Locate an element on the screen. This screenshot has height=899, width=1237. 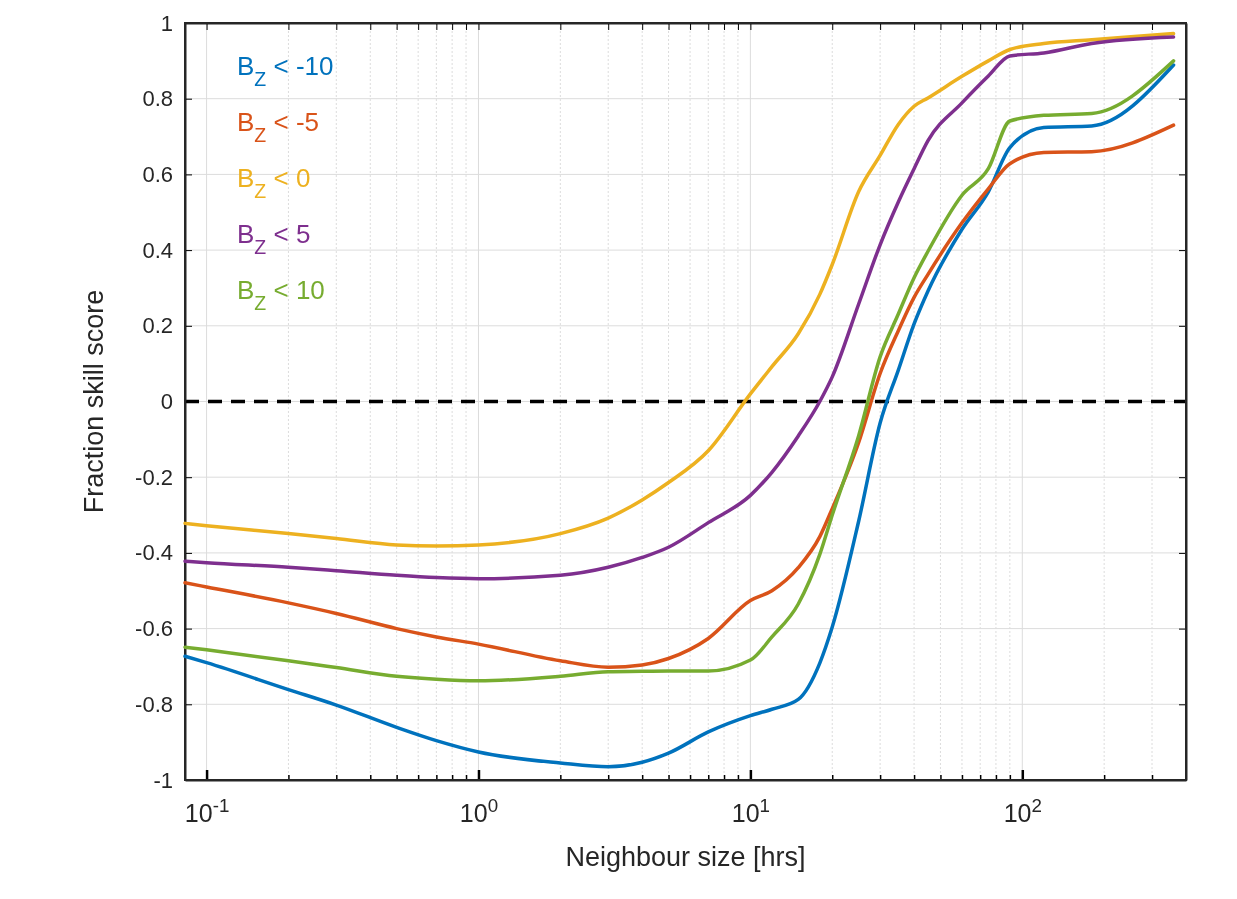
text: B$_{Z}$ < 0 is located at coordinates (274, 182).